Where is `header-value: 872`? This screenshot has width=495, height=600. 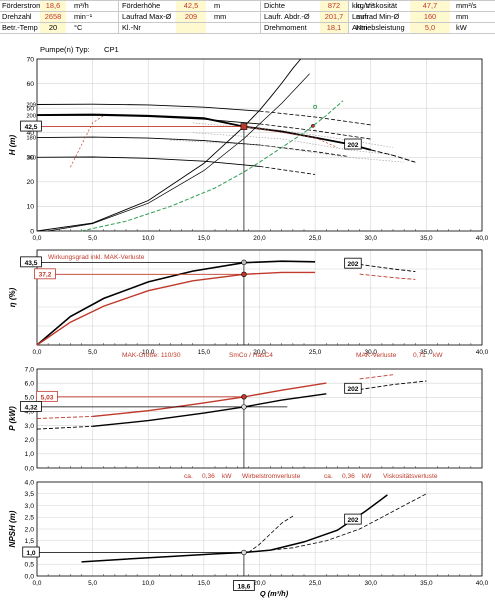
header-value: 872 is located at coordinates (334, 5).